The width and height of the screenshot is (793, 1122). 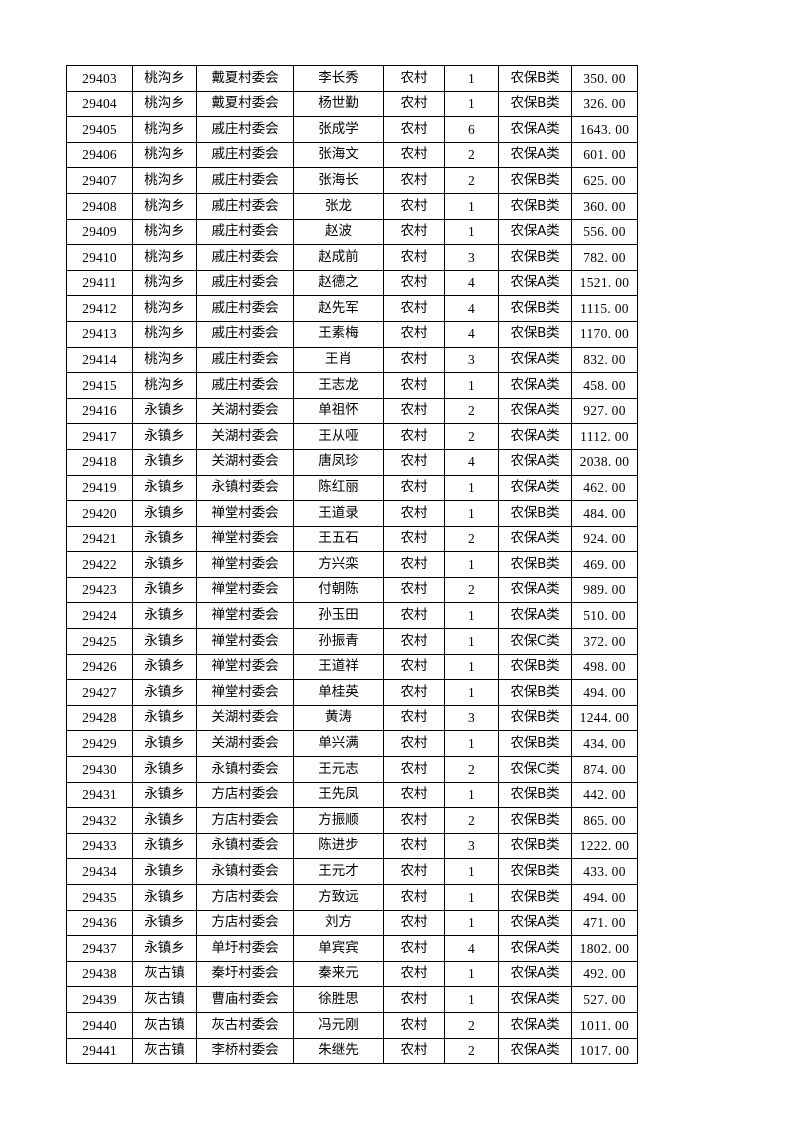 What do you see at coordinates (604, 411) in the screenshot?
I see `cell-amount: 927. 00` at bounding box center [604, 411].